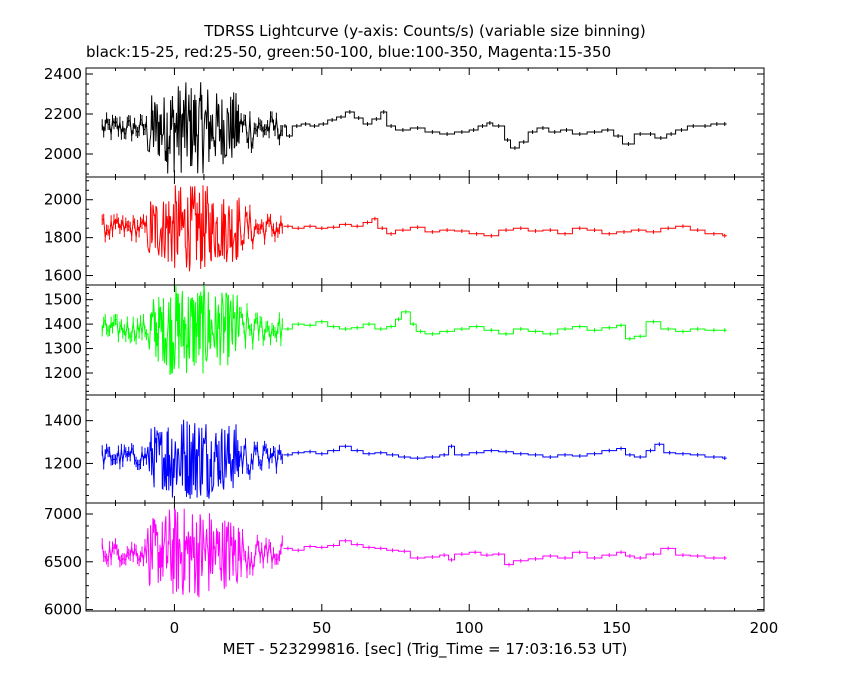  Describe the element at coordinates (63, 562) in the screenshot. I see `y-tick-label: 6500` at that location.